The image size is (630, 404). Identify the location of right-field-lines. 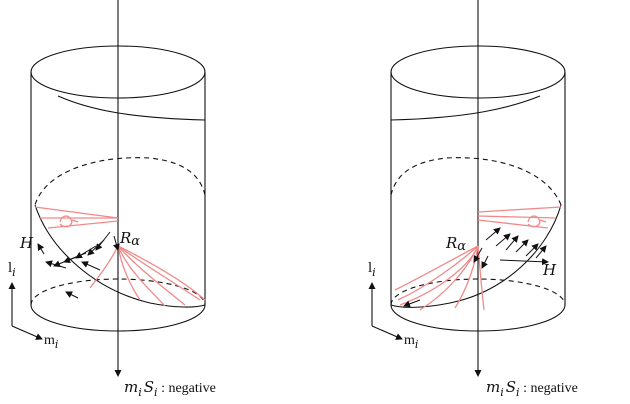
(478, 258).